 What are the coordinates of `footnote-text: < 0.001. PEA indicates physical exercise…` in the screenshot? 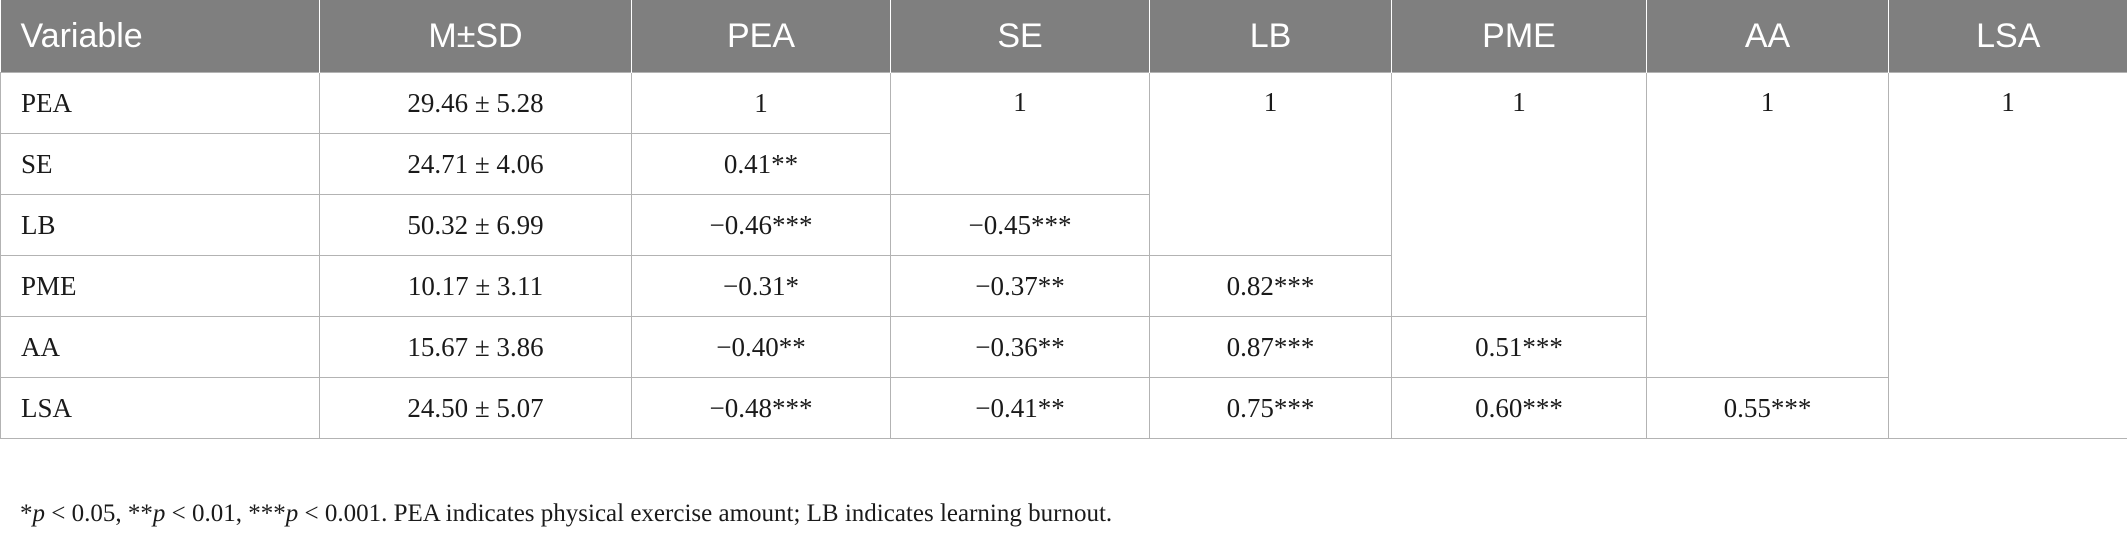 It's located at (705, 513).